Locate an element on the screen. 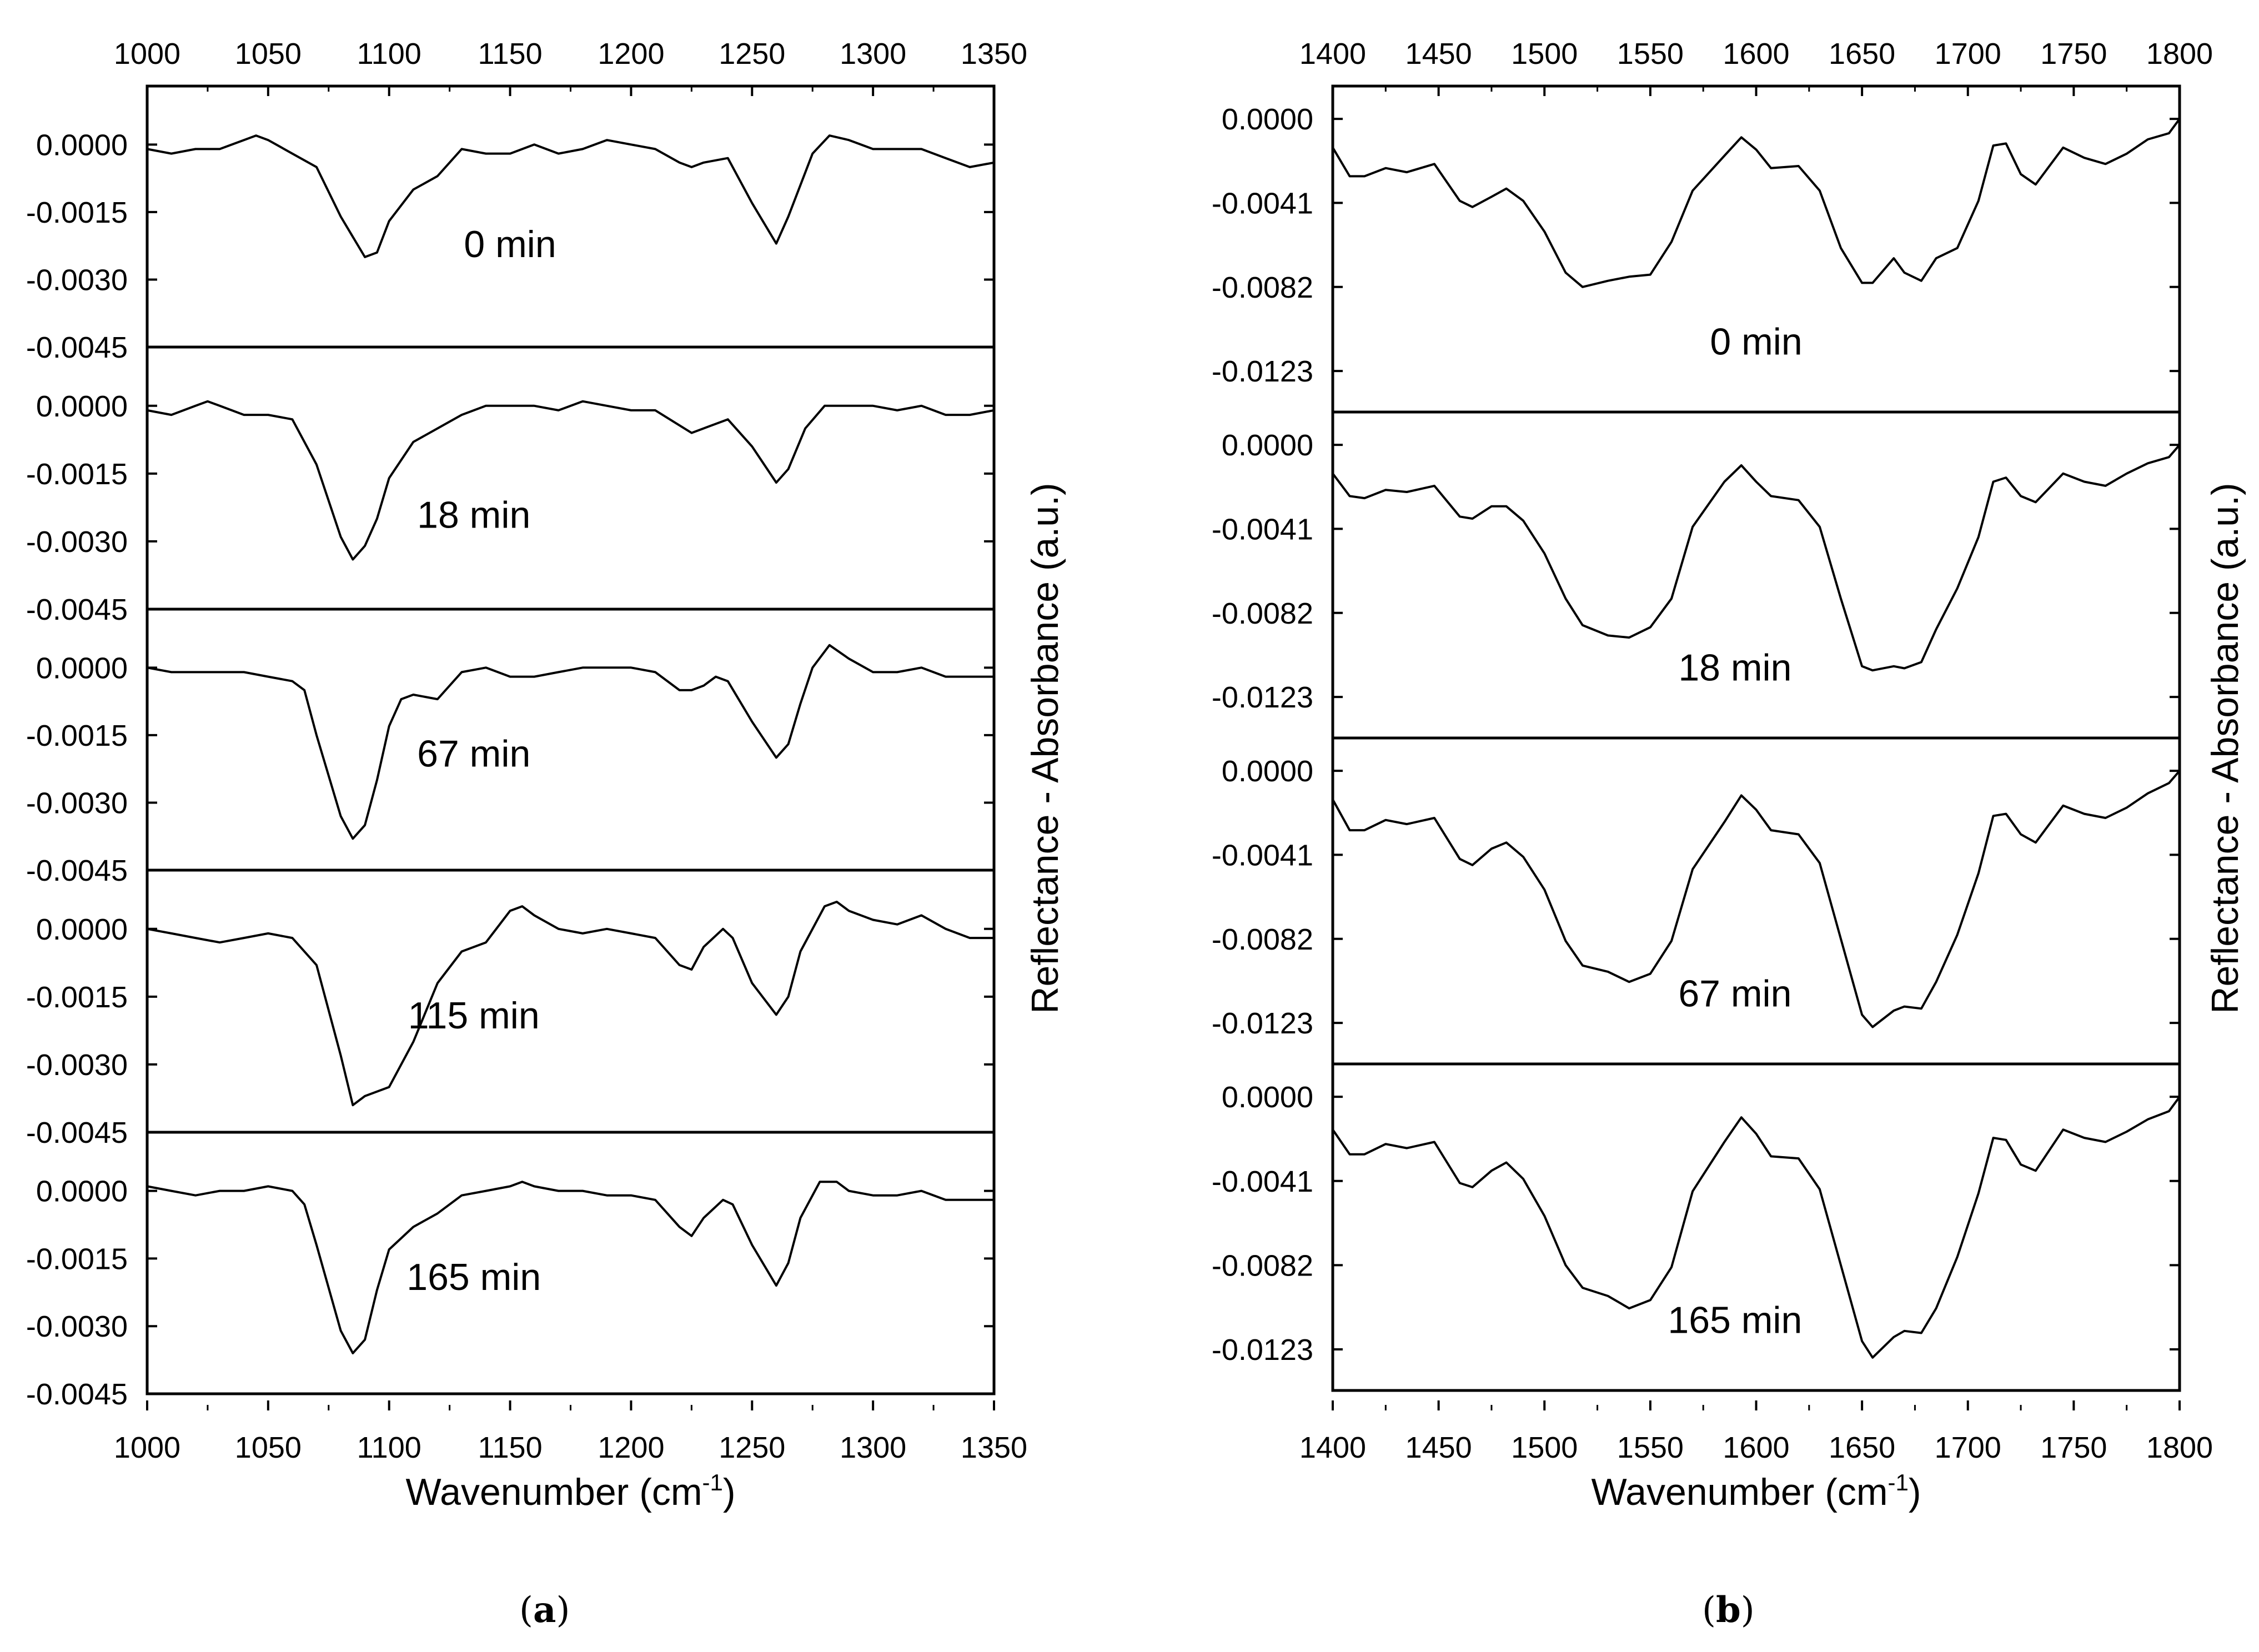  stacked-panel-0-min: 0.0000 -0.0015 -0.0030 -0.0045 0 min is located at coordinates (511, 224).